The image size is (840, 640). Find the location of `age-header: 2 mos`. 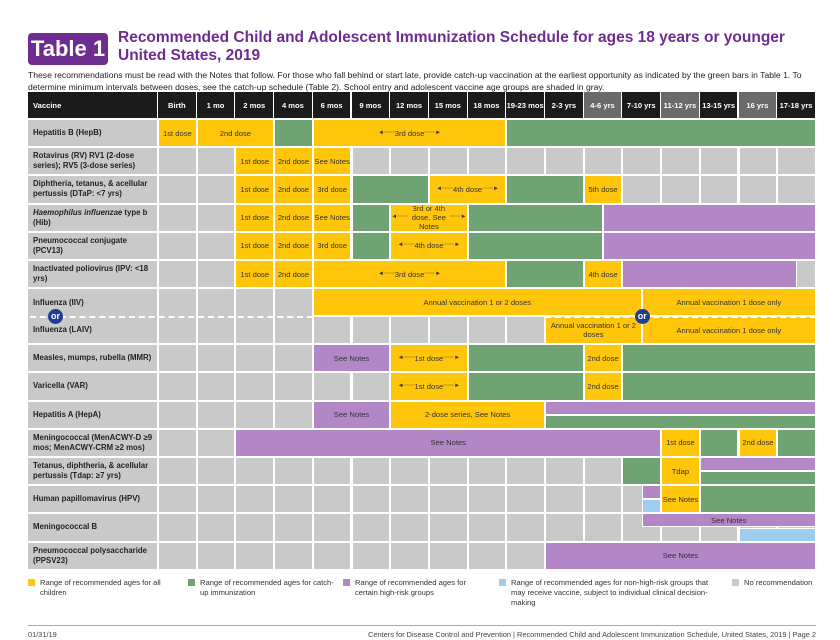

age-header: 2 mos is located at coordinates (255, 105).